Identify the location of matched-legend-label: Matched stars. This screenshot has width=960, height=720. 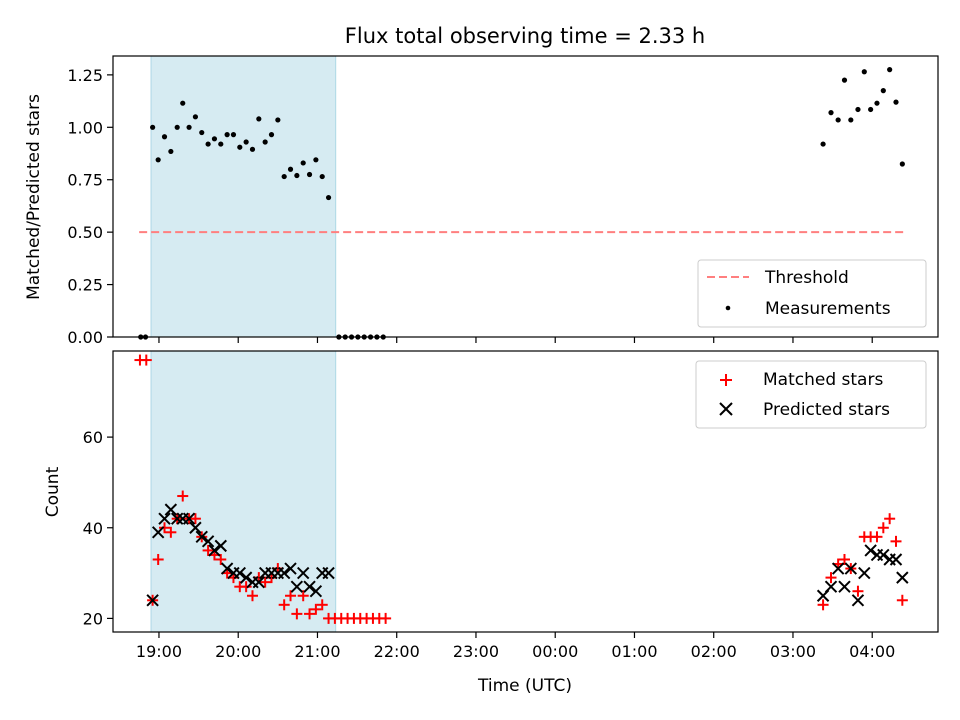
(823, 380).